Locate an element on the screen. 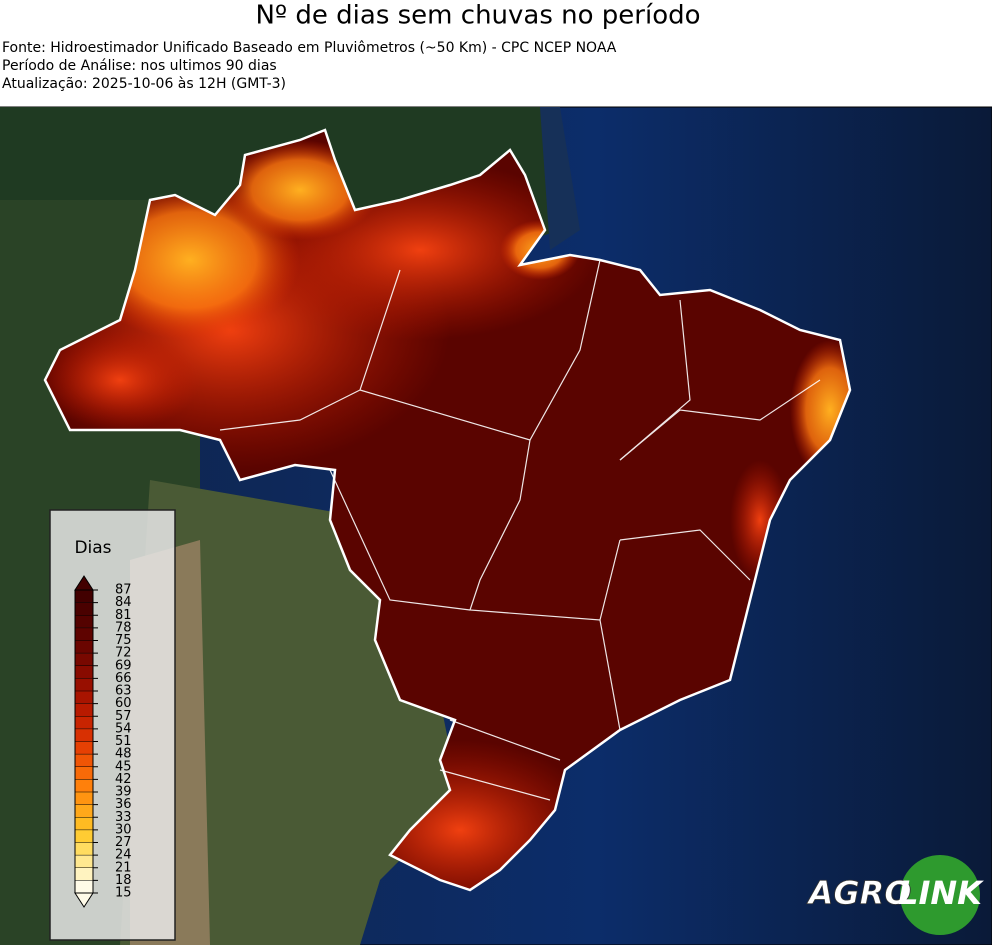 The width and height of the screenshot is (992, 949). title: Nº de dias sem chuvas no período is located at coordinates (477, 16).